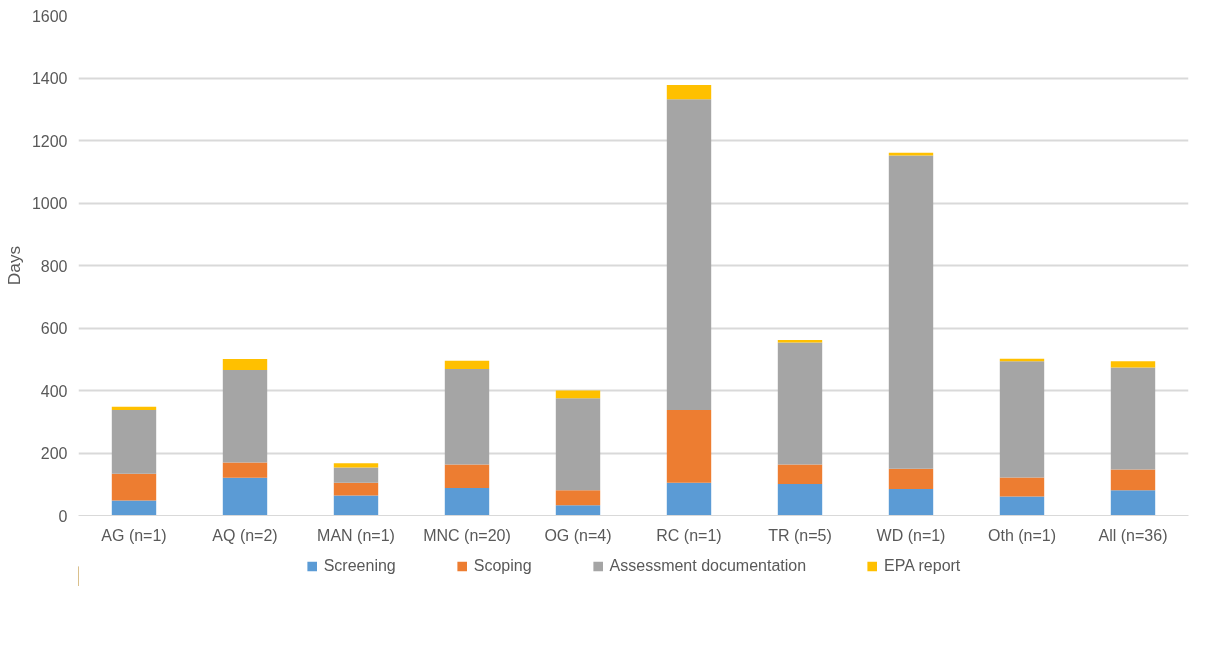 The width and height of the screenshot is (1208, 652). I want to click on x-tick-label: MNC (n=20), so click(467, 535).